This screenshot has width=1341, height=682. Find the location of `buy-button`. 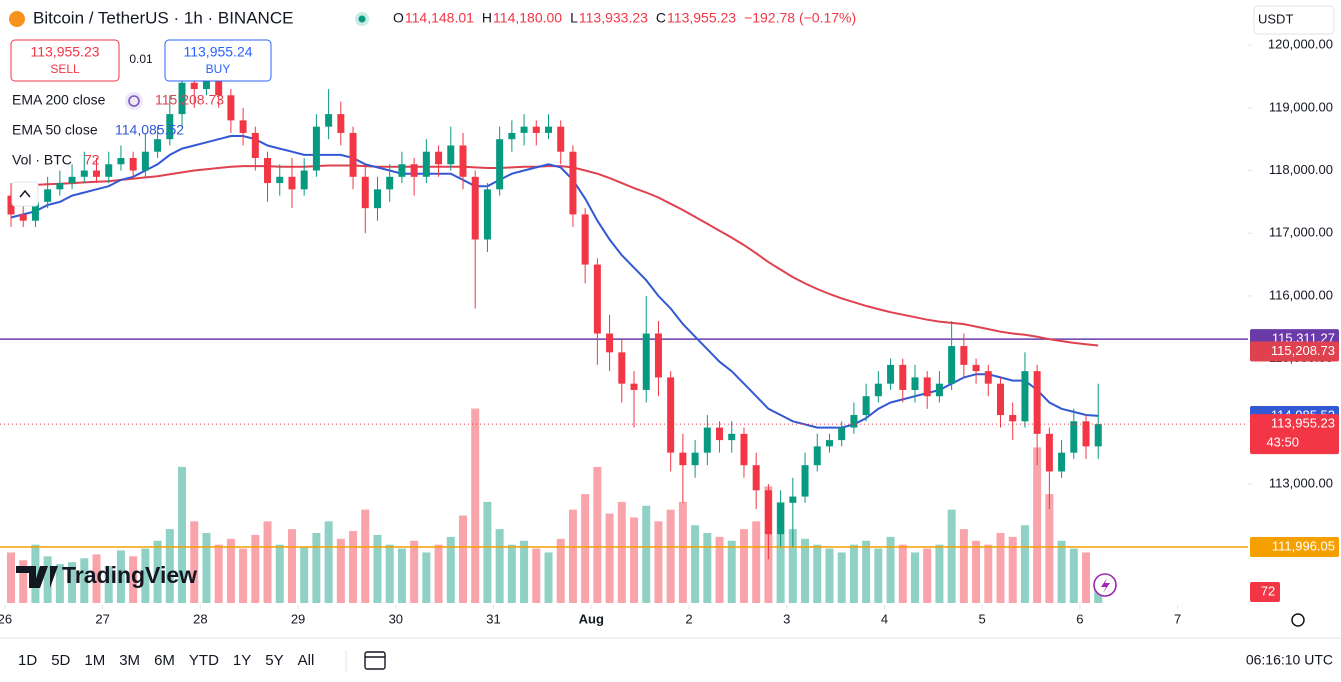

buy-button is located at coordinates (218, 60).